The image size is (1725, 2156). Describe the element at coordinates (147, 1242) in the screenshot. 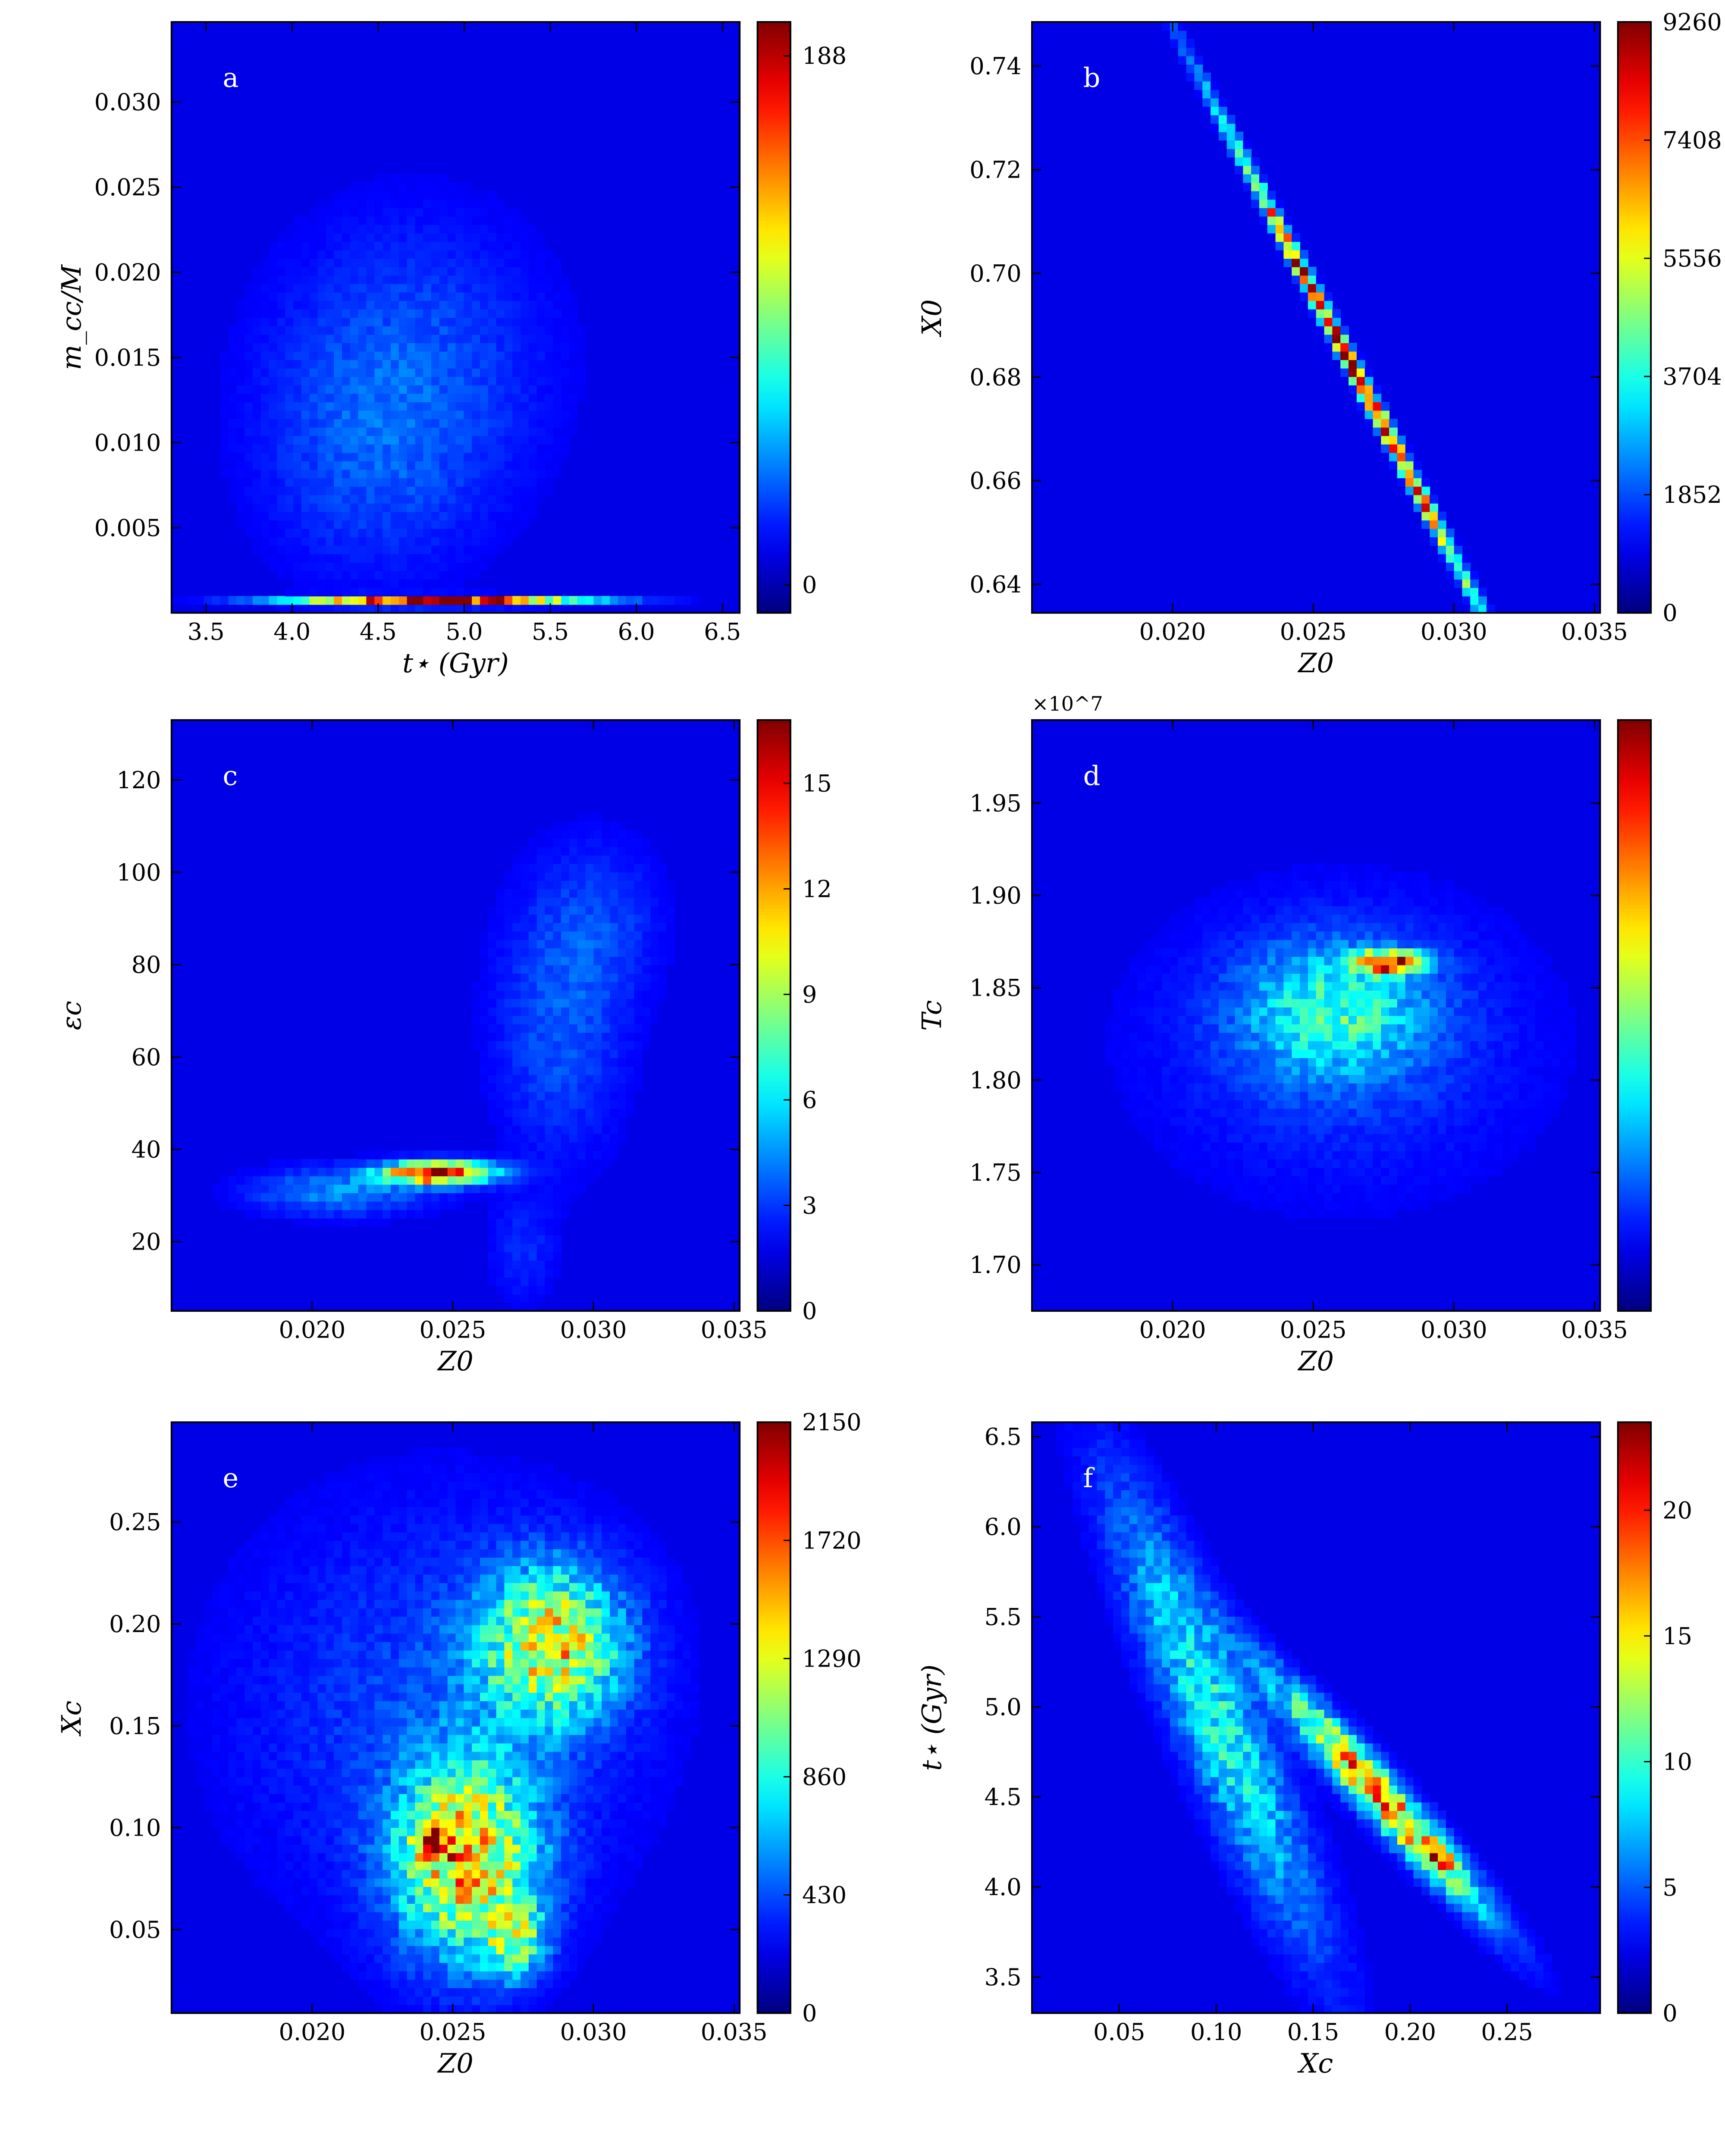

I see `y-tick-label: 20` at that location.